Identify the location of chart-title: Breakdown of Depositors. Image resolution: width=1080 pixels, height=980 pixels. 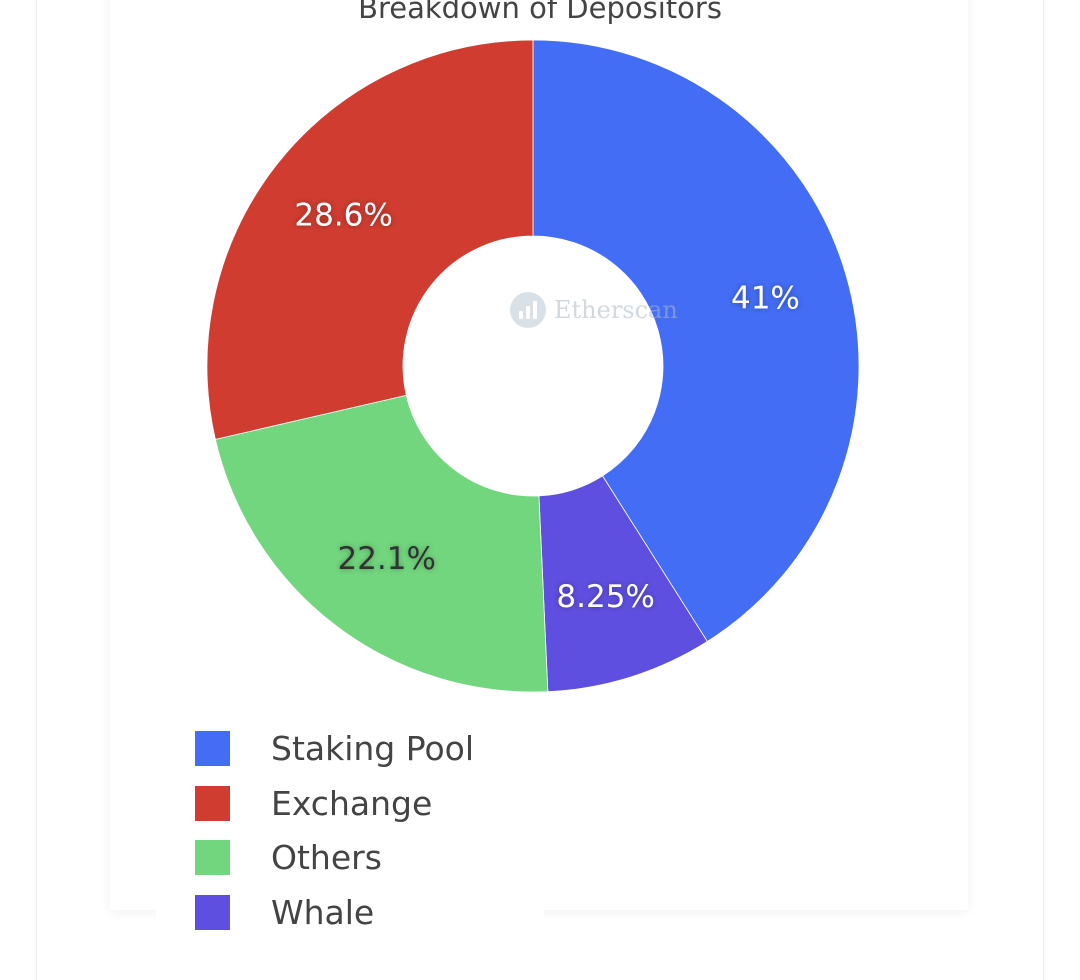
(540, 12).